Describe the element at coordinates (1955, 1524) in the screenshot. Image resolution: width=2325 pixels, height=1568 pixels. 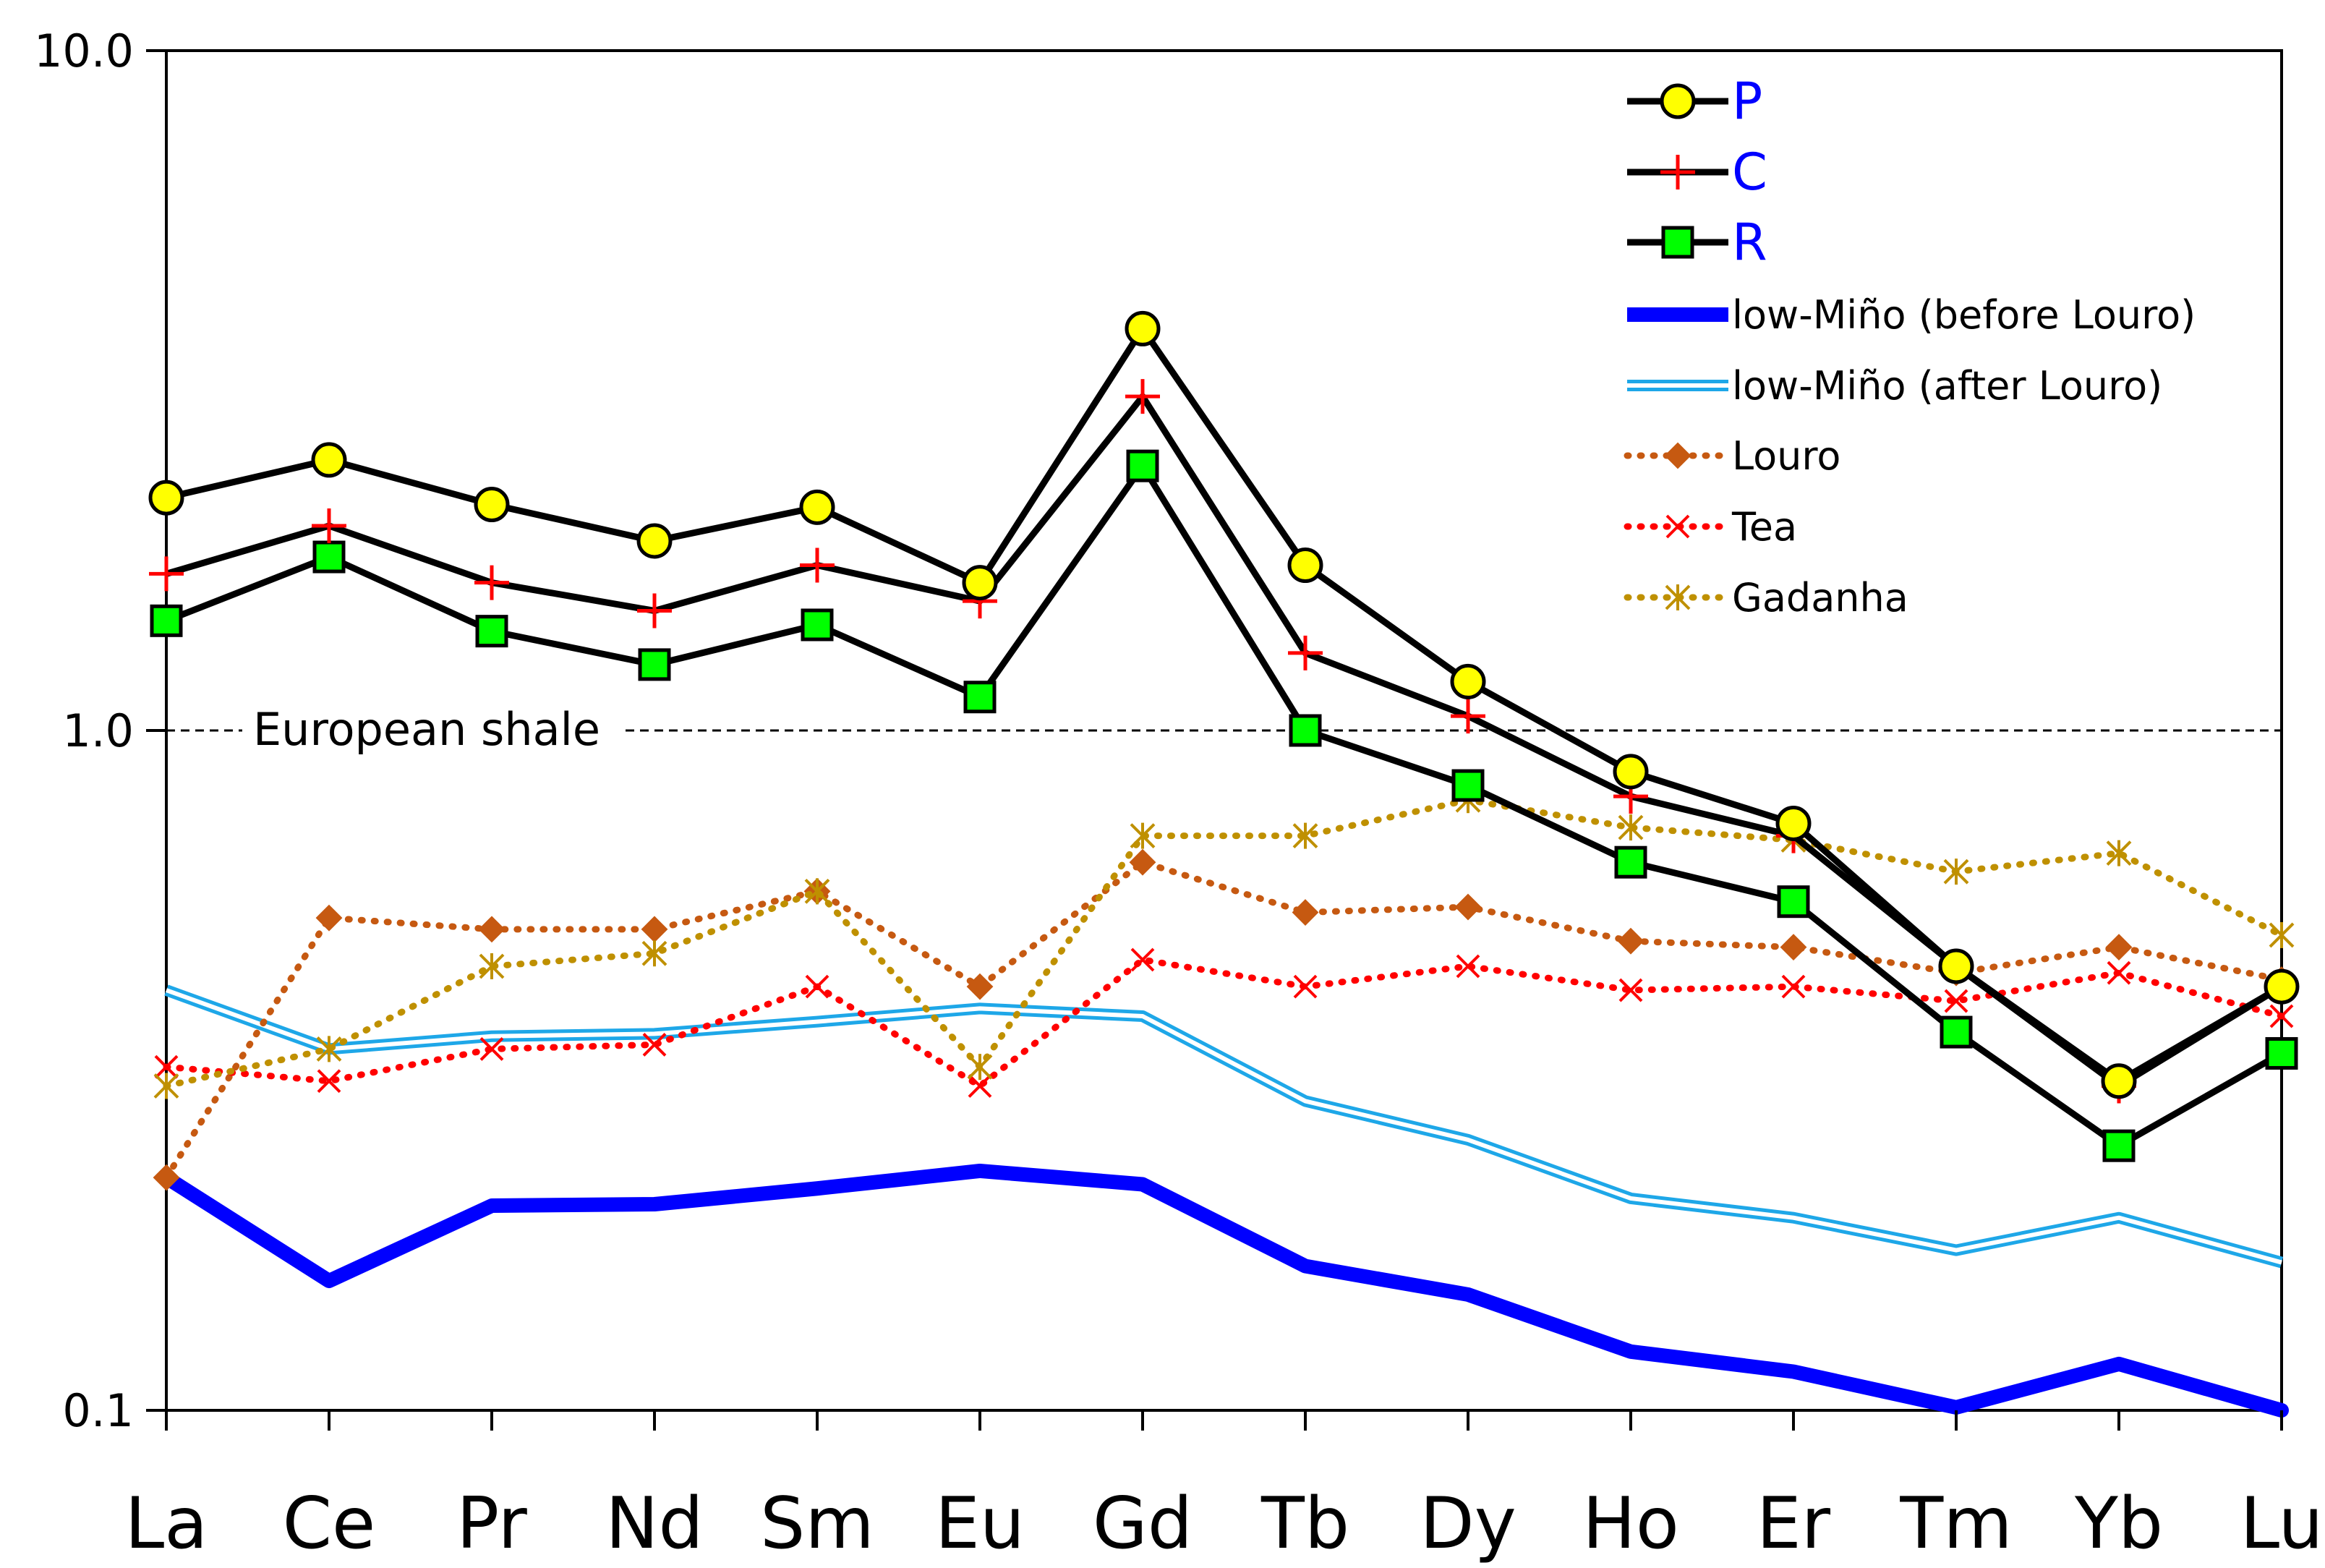
I see `x-tick-label-tm: Tm` at that location.